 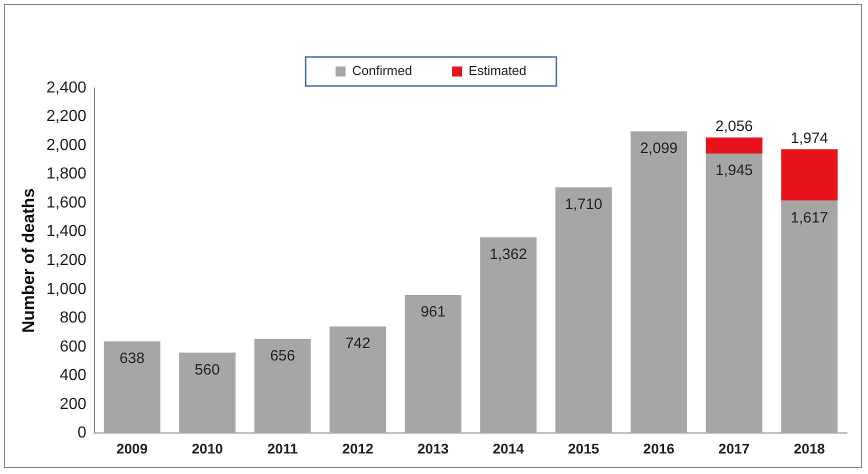 What do you see at coordinates (73, 318) in the screenshot?
I see `y-tick-label: 800` at bounding box center [73, 318].